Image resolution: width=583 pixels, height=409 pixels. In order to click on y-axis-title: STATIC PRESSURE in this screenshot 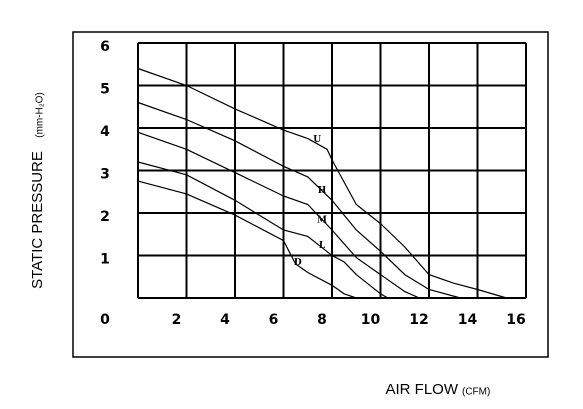, I will do `click(37, 220)`.